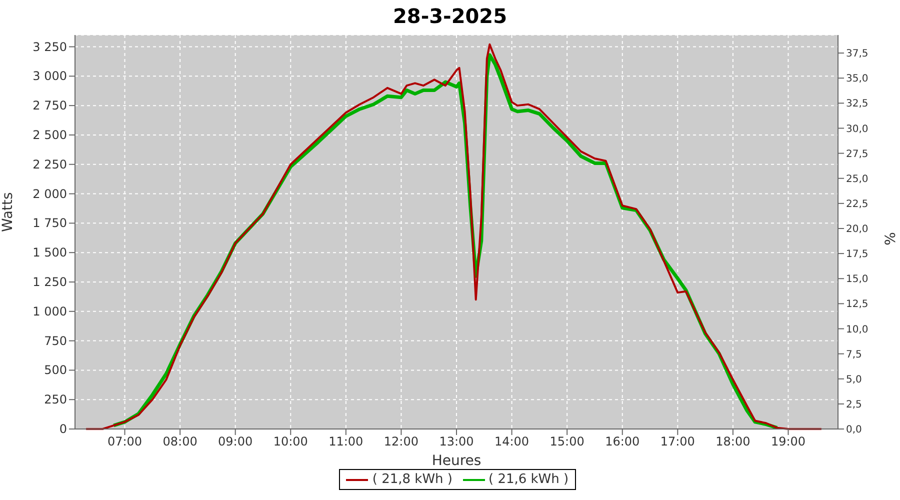 This screenshot has height=500, width=900. What do you see at coordinates (857, 54) in the screenshot?
I see `y2-tick-label: 37,5` at bounding box center [857, 54].